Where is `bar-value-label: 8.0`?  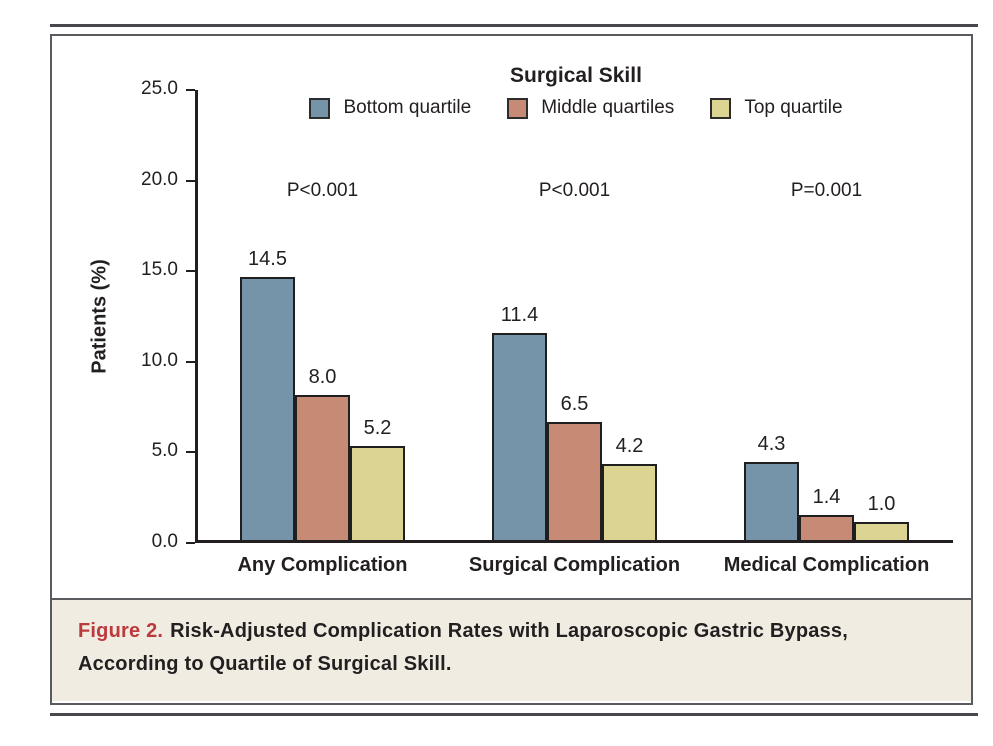
bar-value-label: 8.0 is located at coordinates (322, 377).